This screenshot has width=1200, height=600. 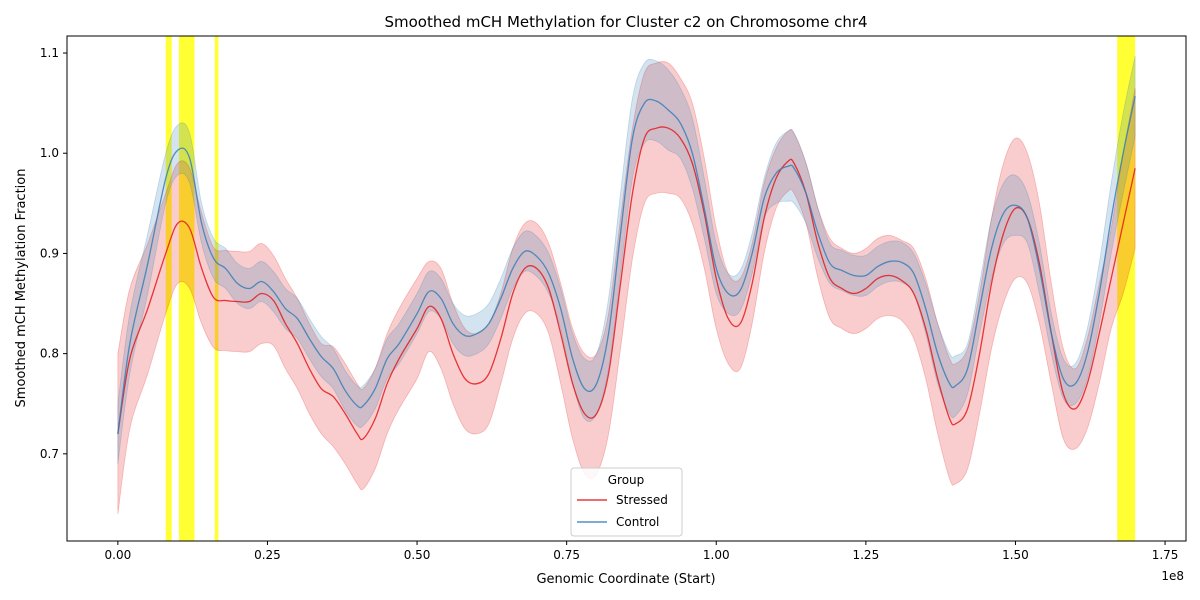 What do you see at coordinates (267, 555) in the screenshot?
I see `x-tick-label: 0.25` at bounding box center [267, 555].